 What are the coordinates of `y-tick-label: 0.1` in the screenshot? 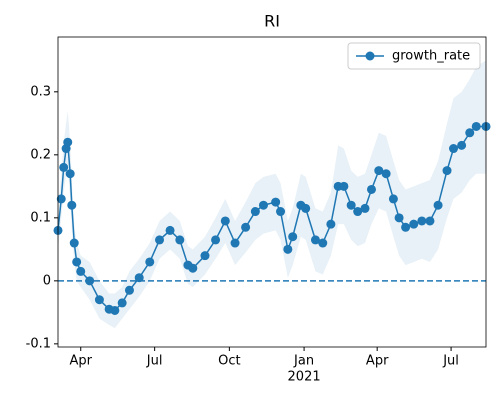 It's located at (40, 217).